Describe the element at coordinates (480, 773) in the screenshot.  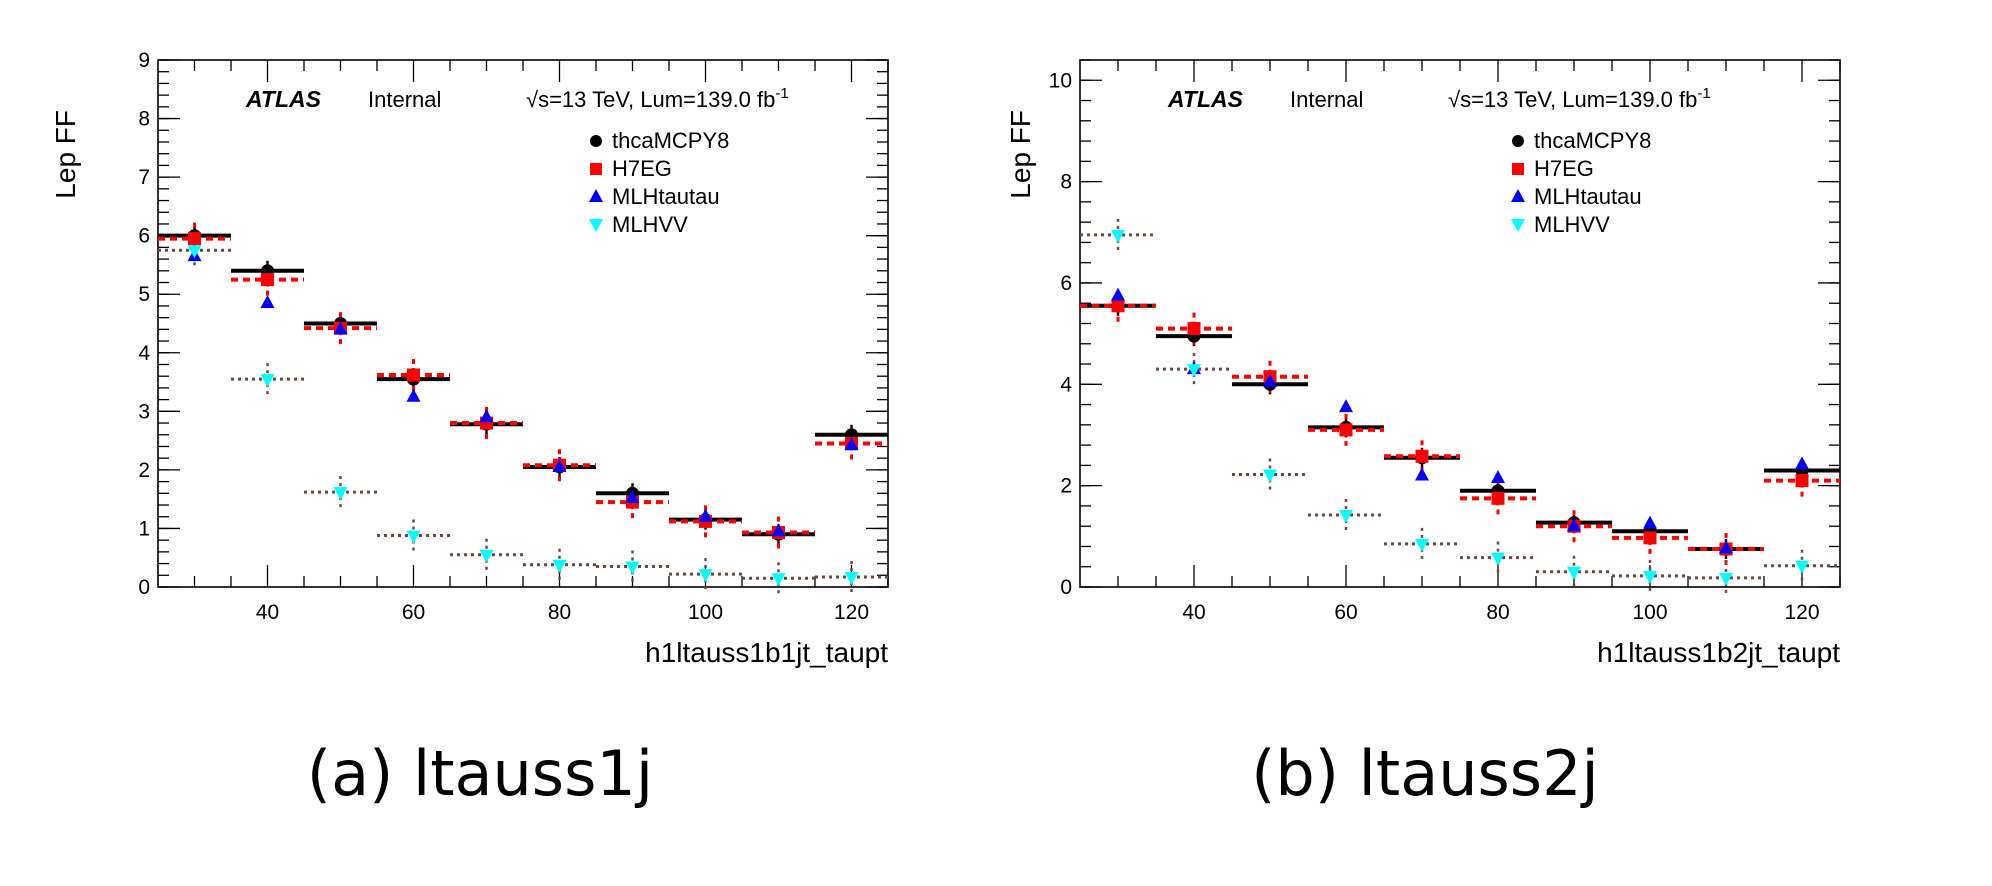
I see `panel-caption: (a) ltauss1j` at that location.